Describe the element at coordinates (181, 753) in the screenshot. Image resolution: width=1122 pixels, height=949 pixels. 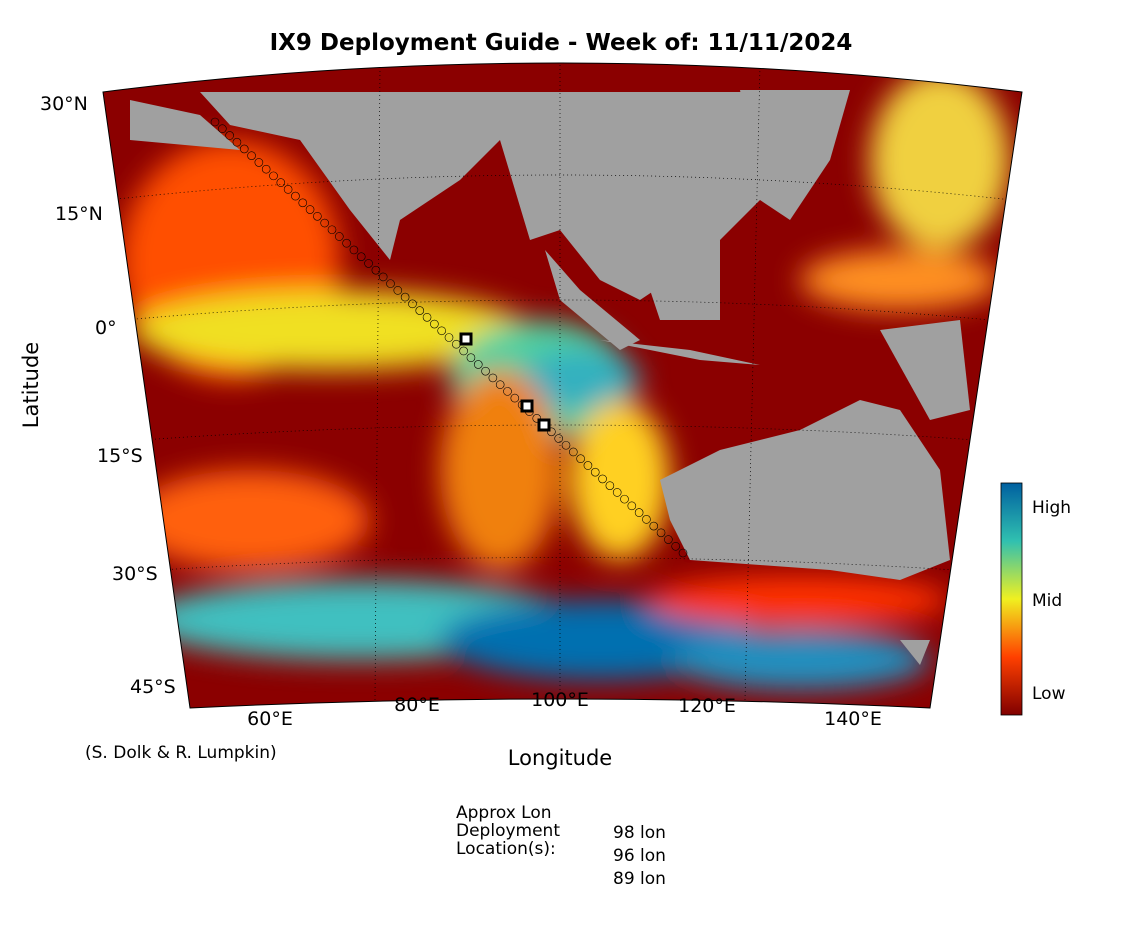
I see `credit: (S. Dolk & R. Lumpkin)` at that location.